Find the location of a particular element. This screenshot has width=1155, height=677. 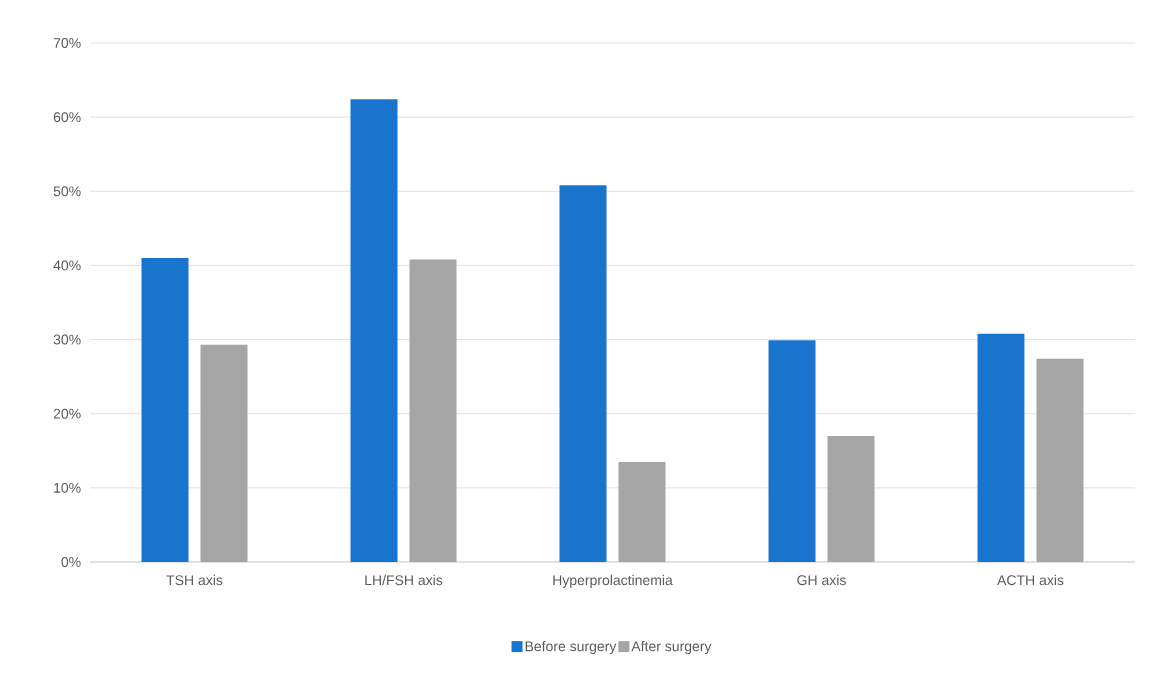

y-tick-label: 60% is located at coordinates (67, 117).